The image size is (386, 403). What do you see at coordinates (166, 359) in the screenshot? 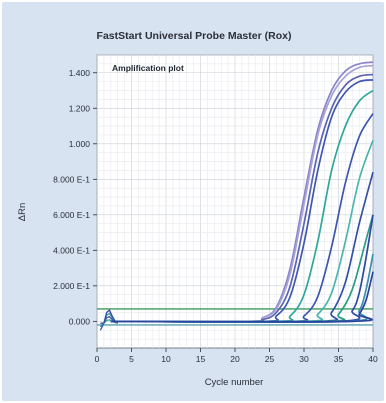
I see `x-tick-label: 10` at bounding box center [166, 359].